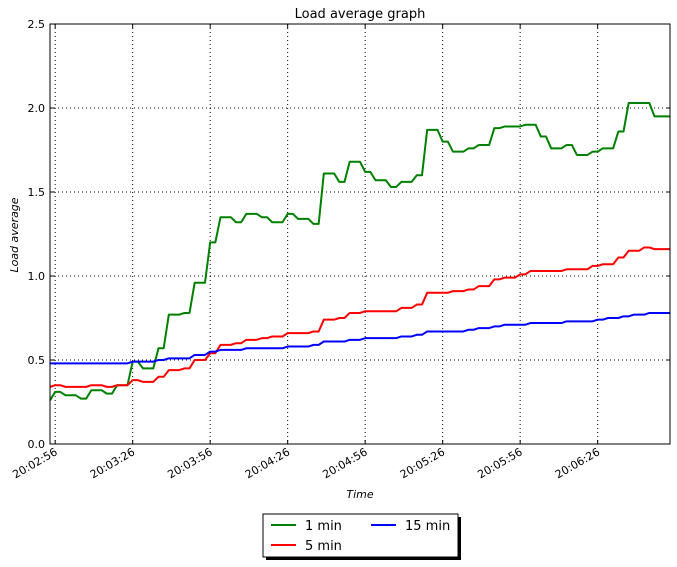 This screenshot has width=677, height=567. What do you see at coordinates (37, 276) in the screenshot?
I see `y-tick-label: 1.0` at bounding box center [37, 276].